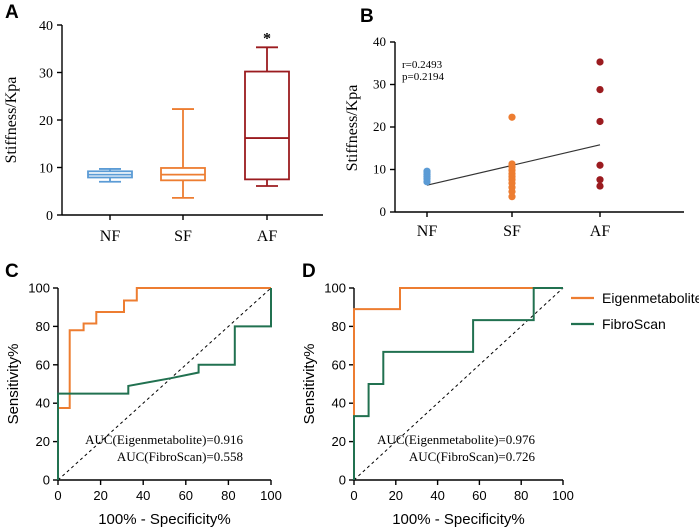 Image resolution: width=699 pixels, height=531 pixels. What do you see at coordinates (267, 125) in the screenshot?
I see `box-af` at bounding box center [267, 125].